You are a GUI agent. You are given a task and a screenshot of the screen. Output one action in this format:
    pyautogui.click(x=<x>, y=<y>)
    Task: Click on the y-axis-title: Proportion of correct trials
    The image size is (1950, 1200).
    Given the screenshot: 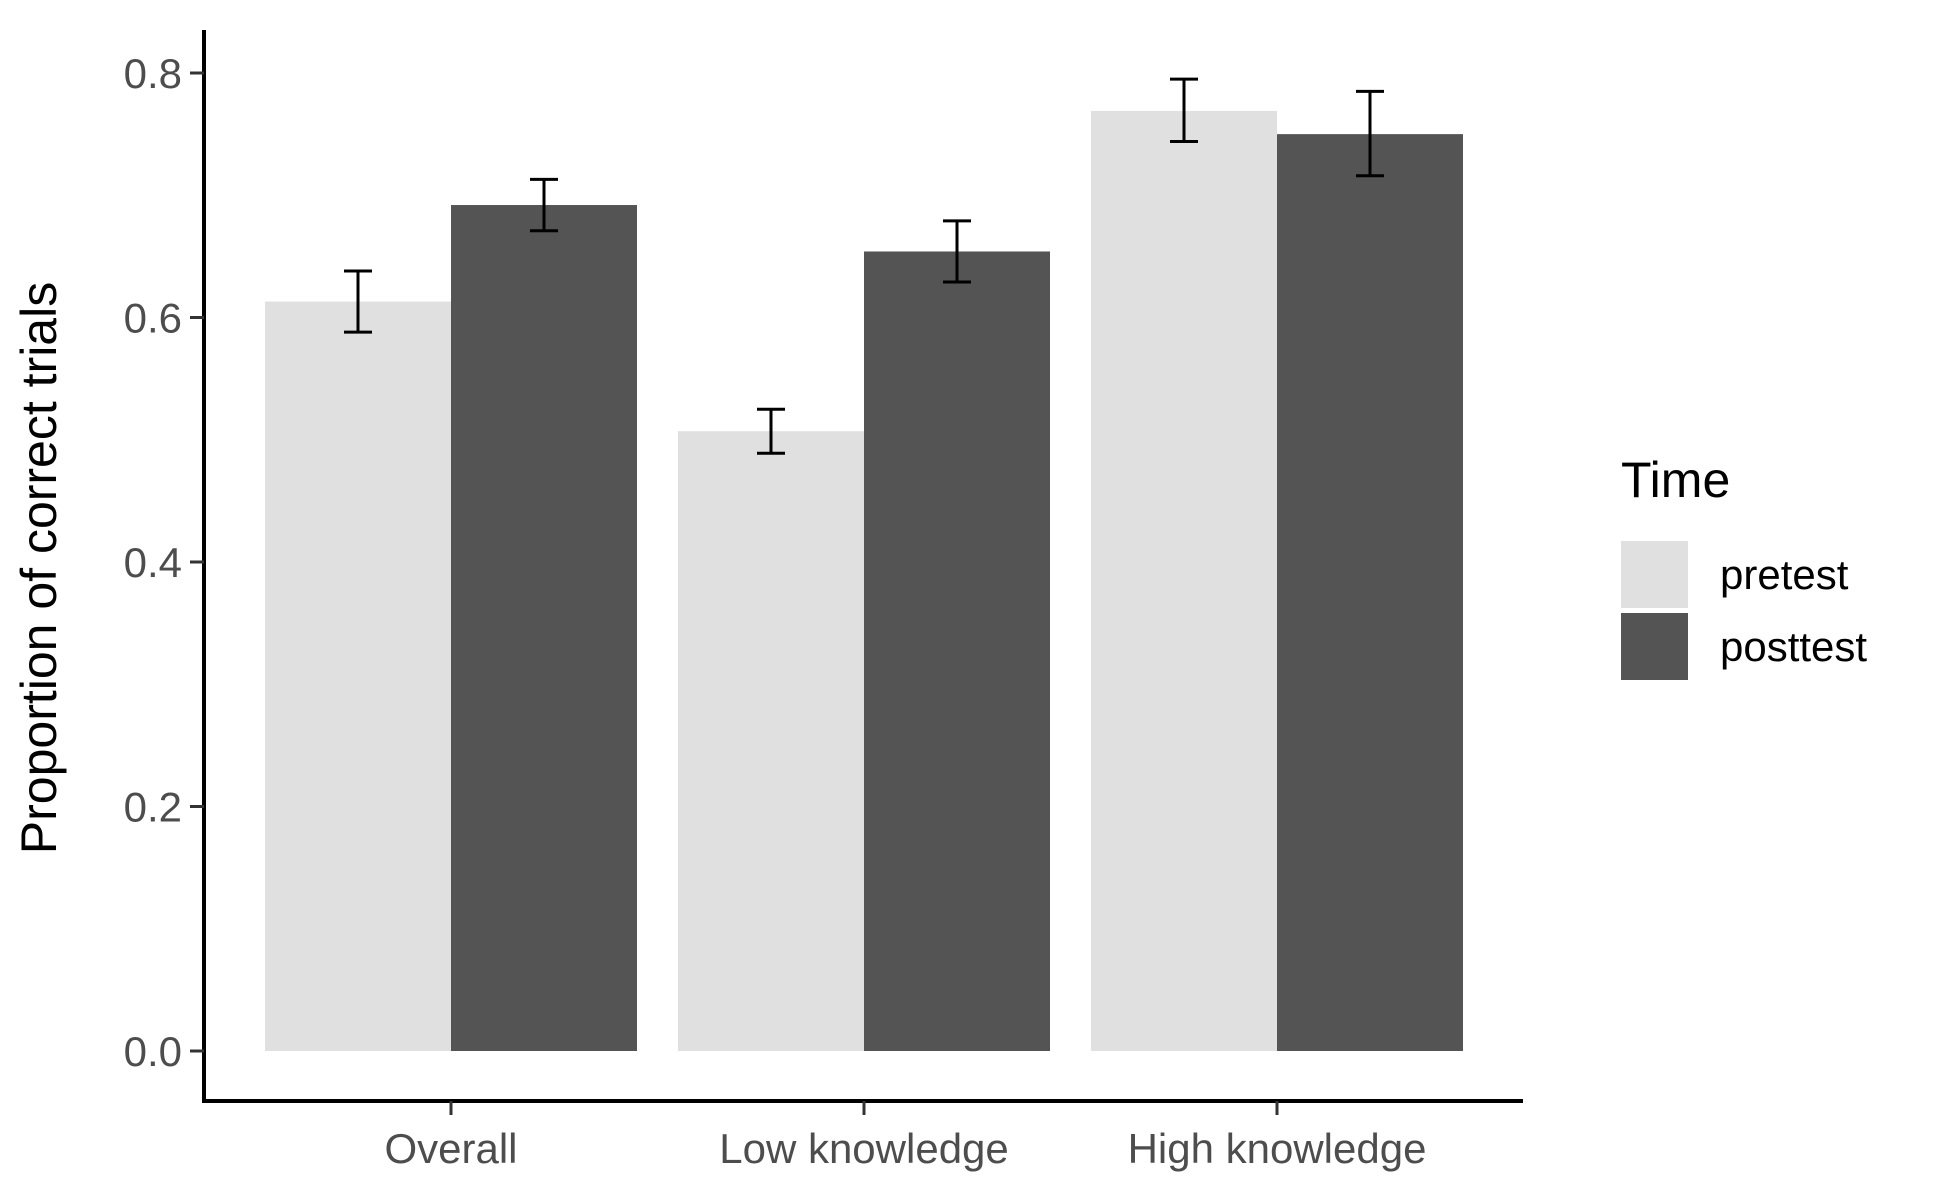 What is the action you would take?
    pyautogui.click(x=39, y=568)
    